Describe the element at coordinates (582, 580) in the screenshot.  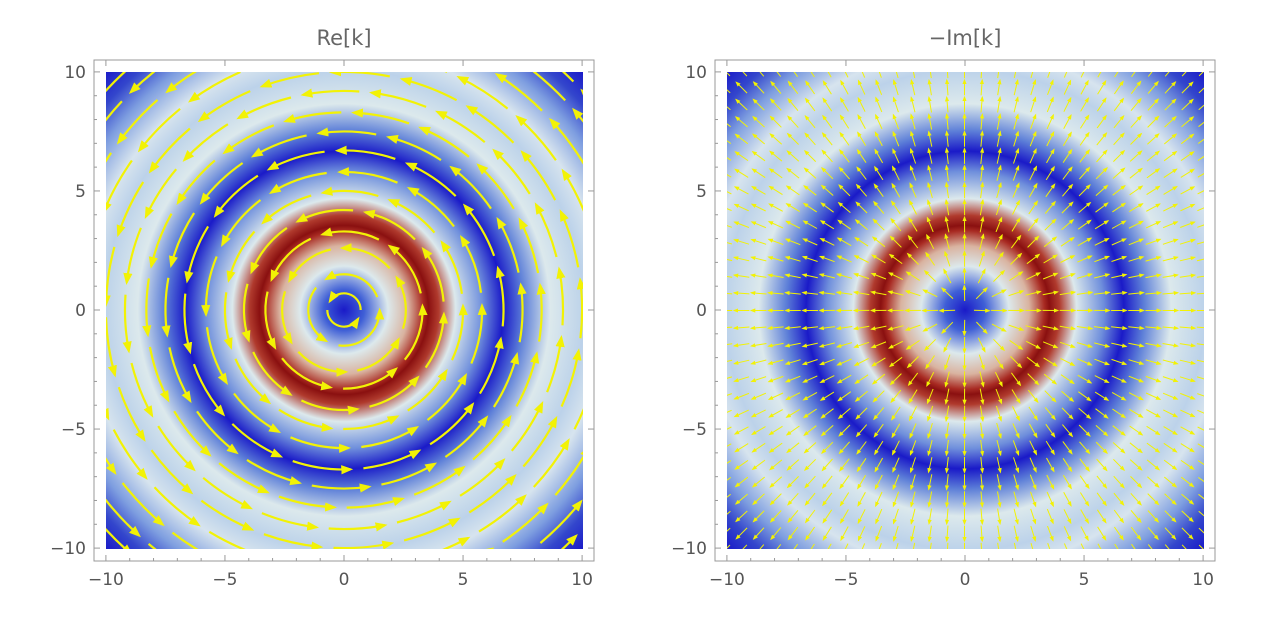
I see `left-x-tick-label: 10` at that location.